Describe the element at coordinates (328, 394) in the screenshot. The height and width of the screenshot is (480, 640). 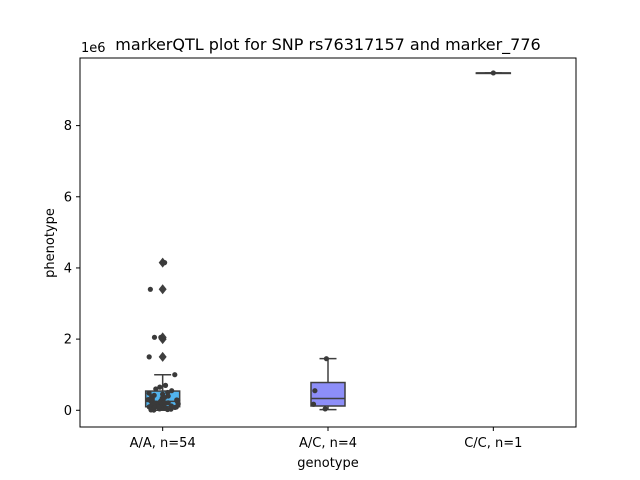
I see `box-iqr` at that location.